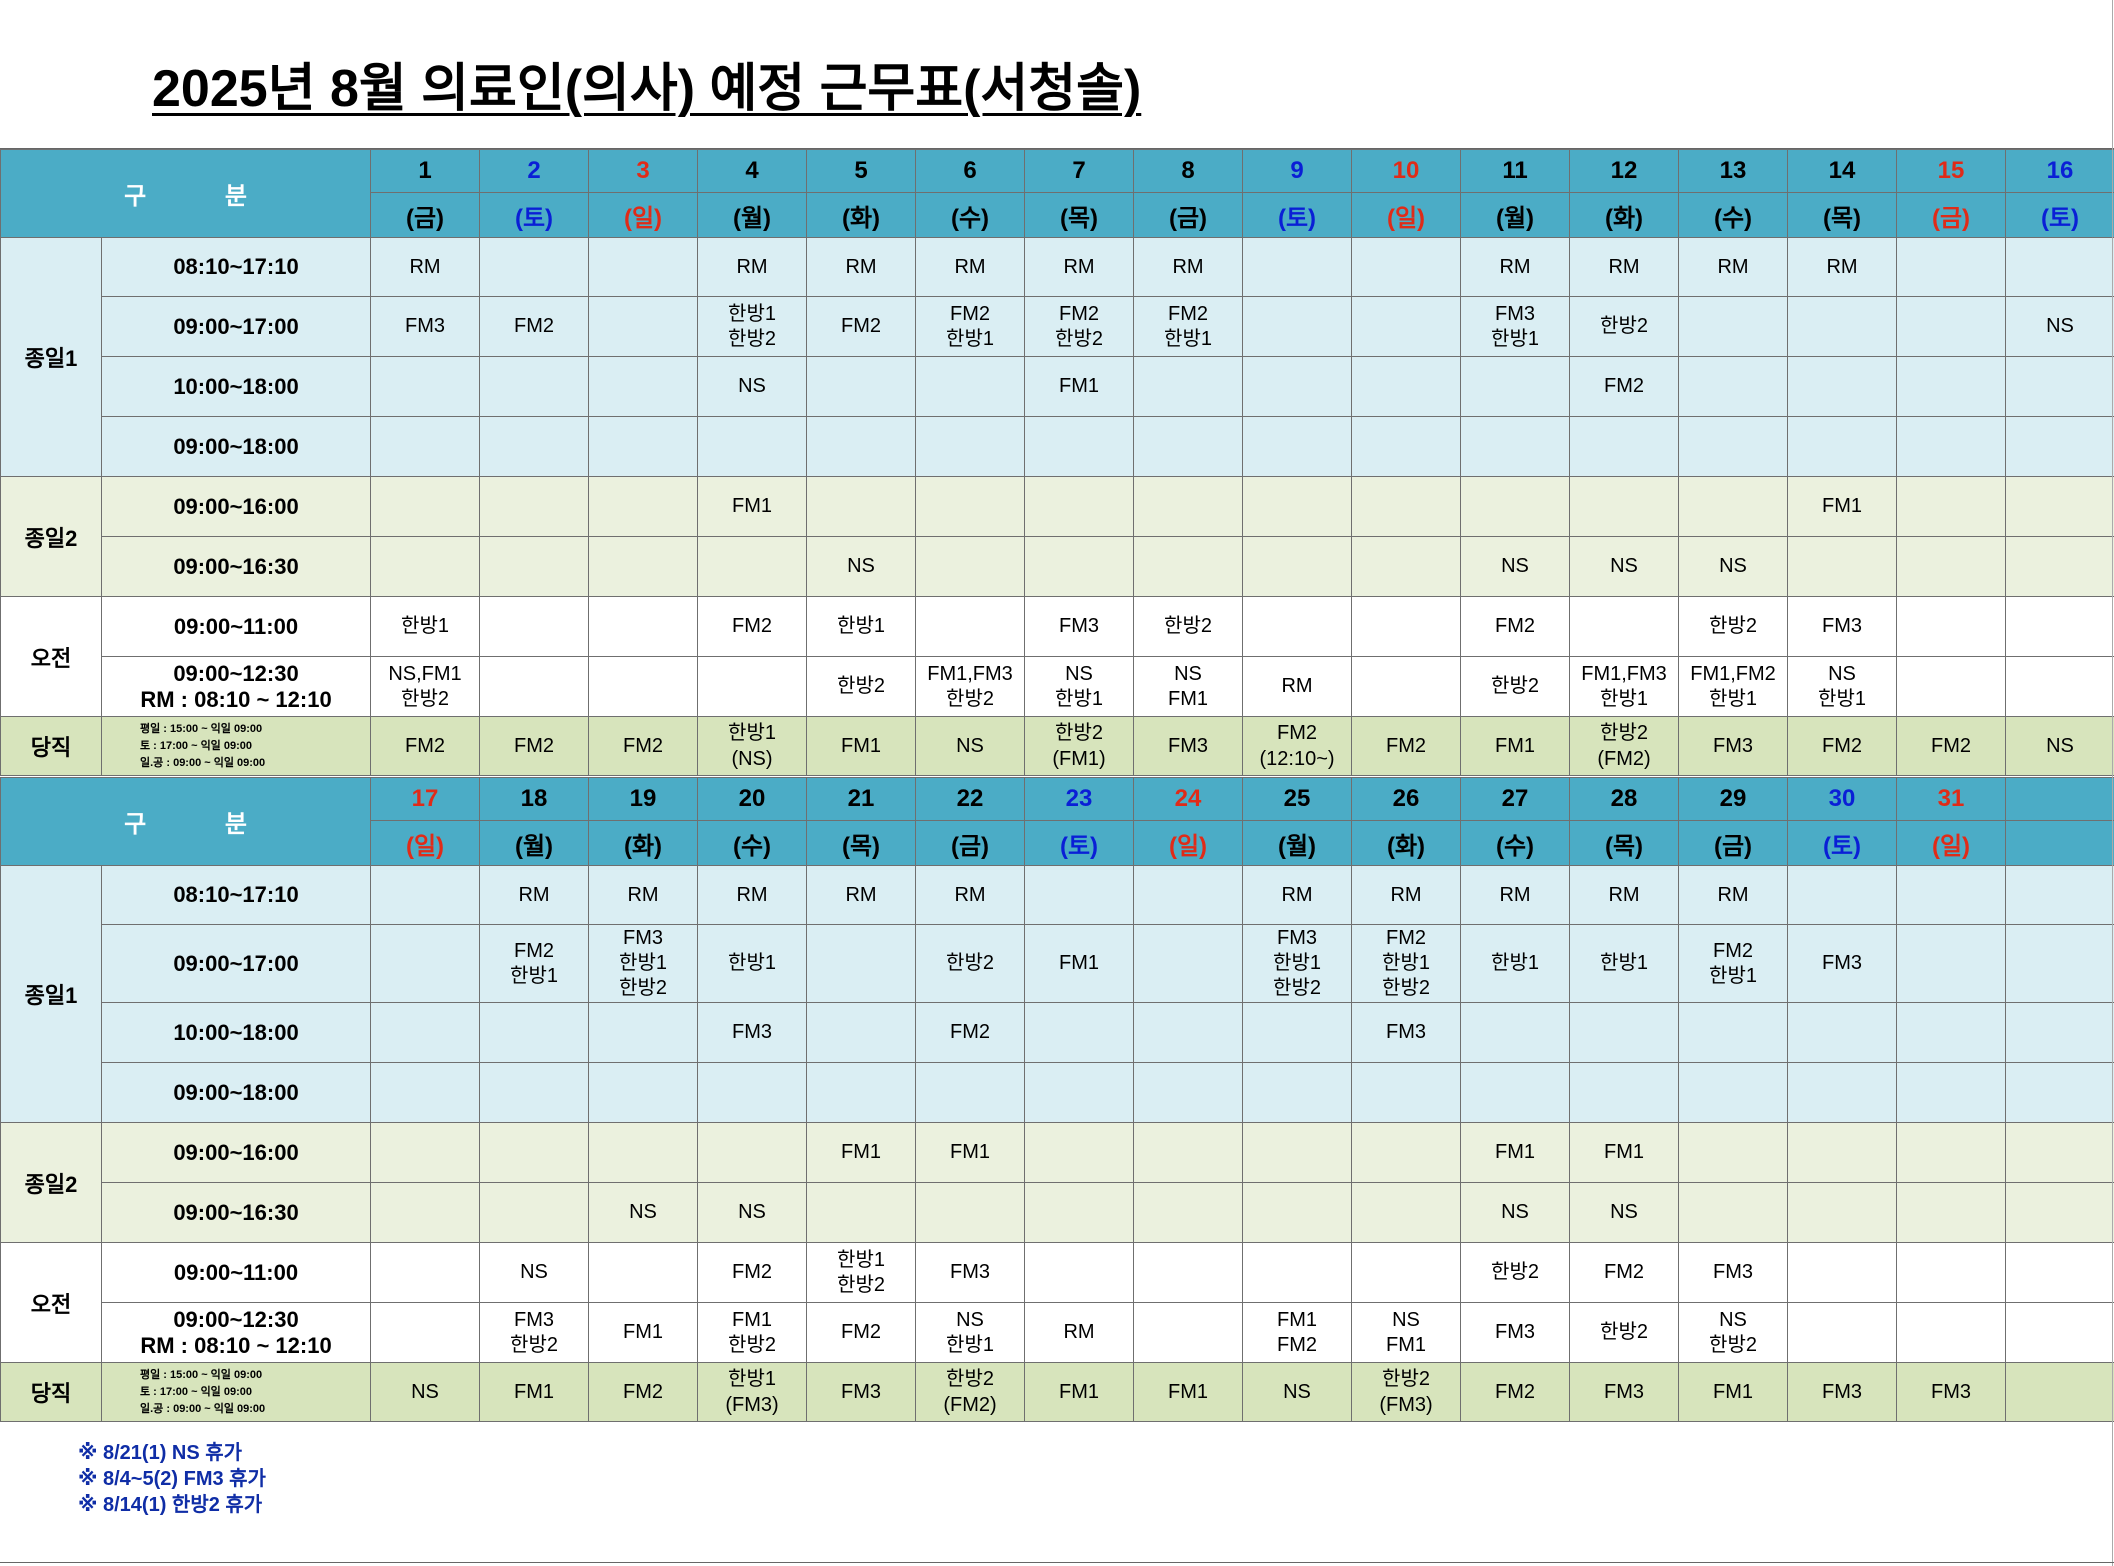 The image size is (2114, 1566). I want to click on weekday-label: (월), so click(534, 843).